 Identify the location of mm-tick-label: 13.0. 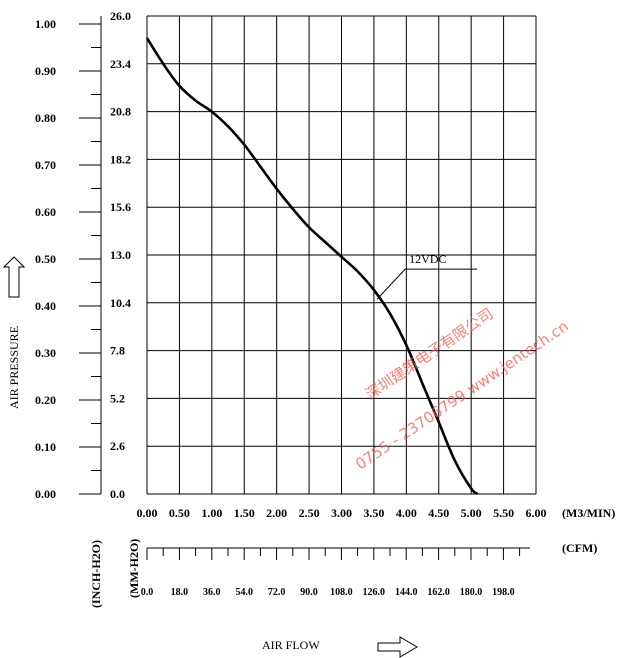
(120, 255).